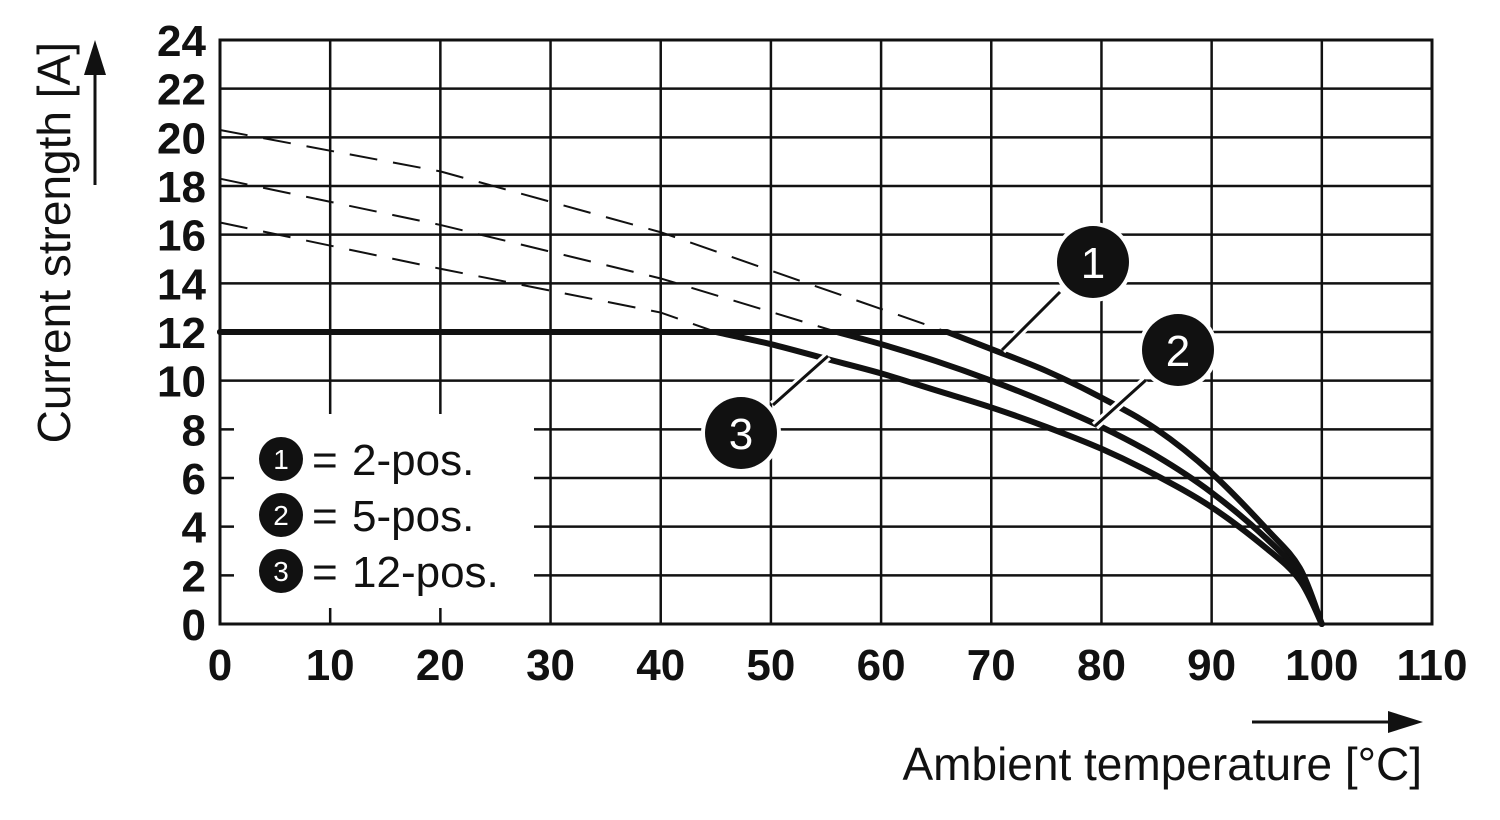 This screenshot has width=1500, height=820. What do you see at coordinates (550, 665) in the screenshot?
I see `x-tick-label: 30` at bounding box center [550, 665].